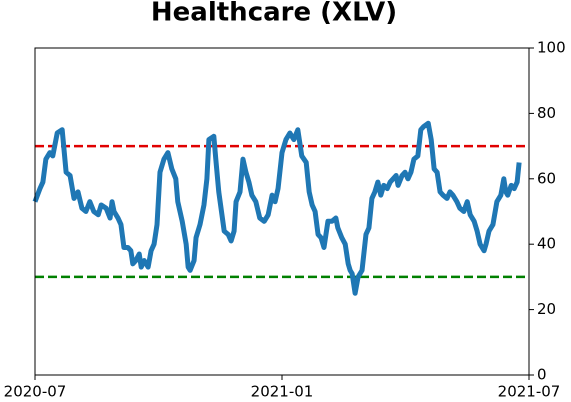  Describe the element at coordinates (282, 392) in the screenshot. I see `x-tick-label: 2021-01` at that location.